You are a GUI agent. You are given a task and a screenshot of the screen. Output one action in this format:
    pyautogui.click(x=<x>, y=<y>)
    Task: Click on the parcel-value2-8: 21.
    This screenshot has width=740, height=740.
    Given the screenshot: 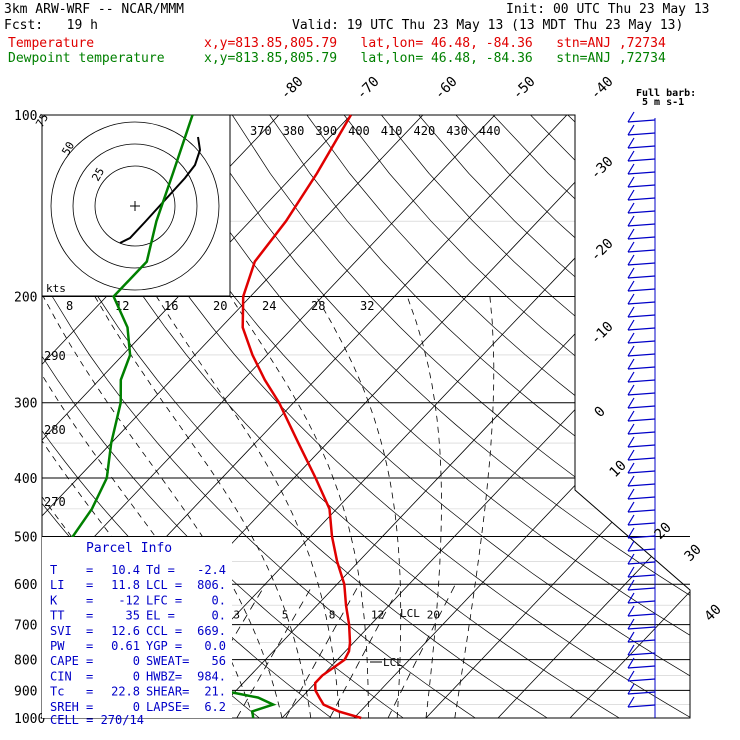 What is the action you would take?
    pyautogui.click(x=215, y=692)
    